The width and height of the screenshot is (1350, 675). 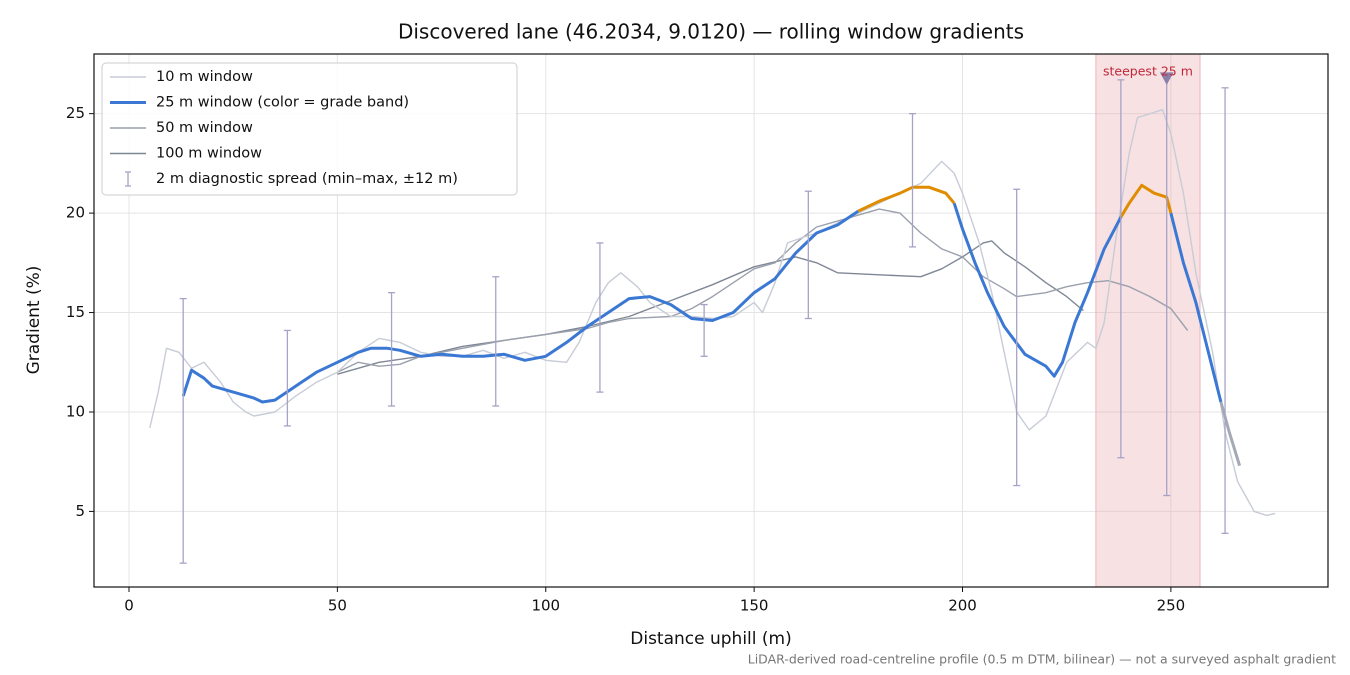 What do you see at coordinates (1171, 606) in the screenshot?
I see `x-tick-label: 250` at bounding box center [1171, 606].